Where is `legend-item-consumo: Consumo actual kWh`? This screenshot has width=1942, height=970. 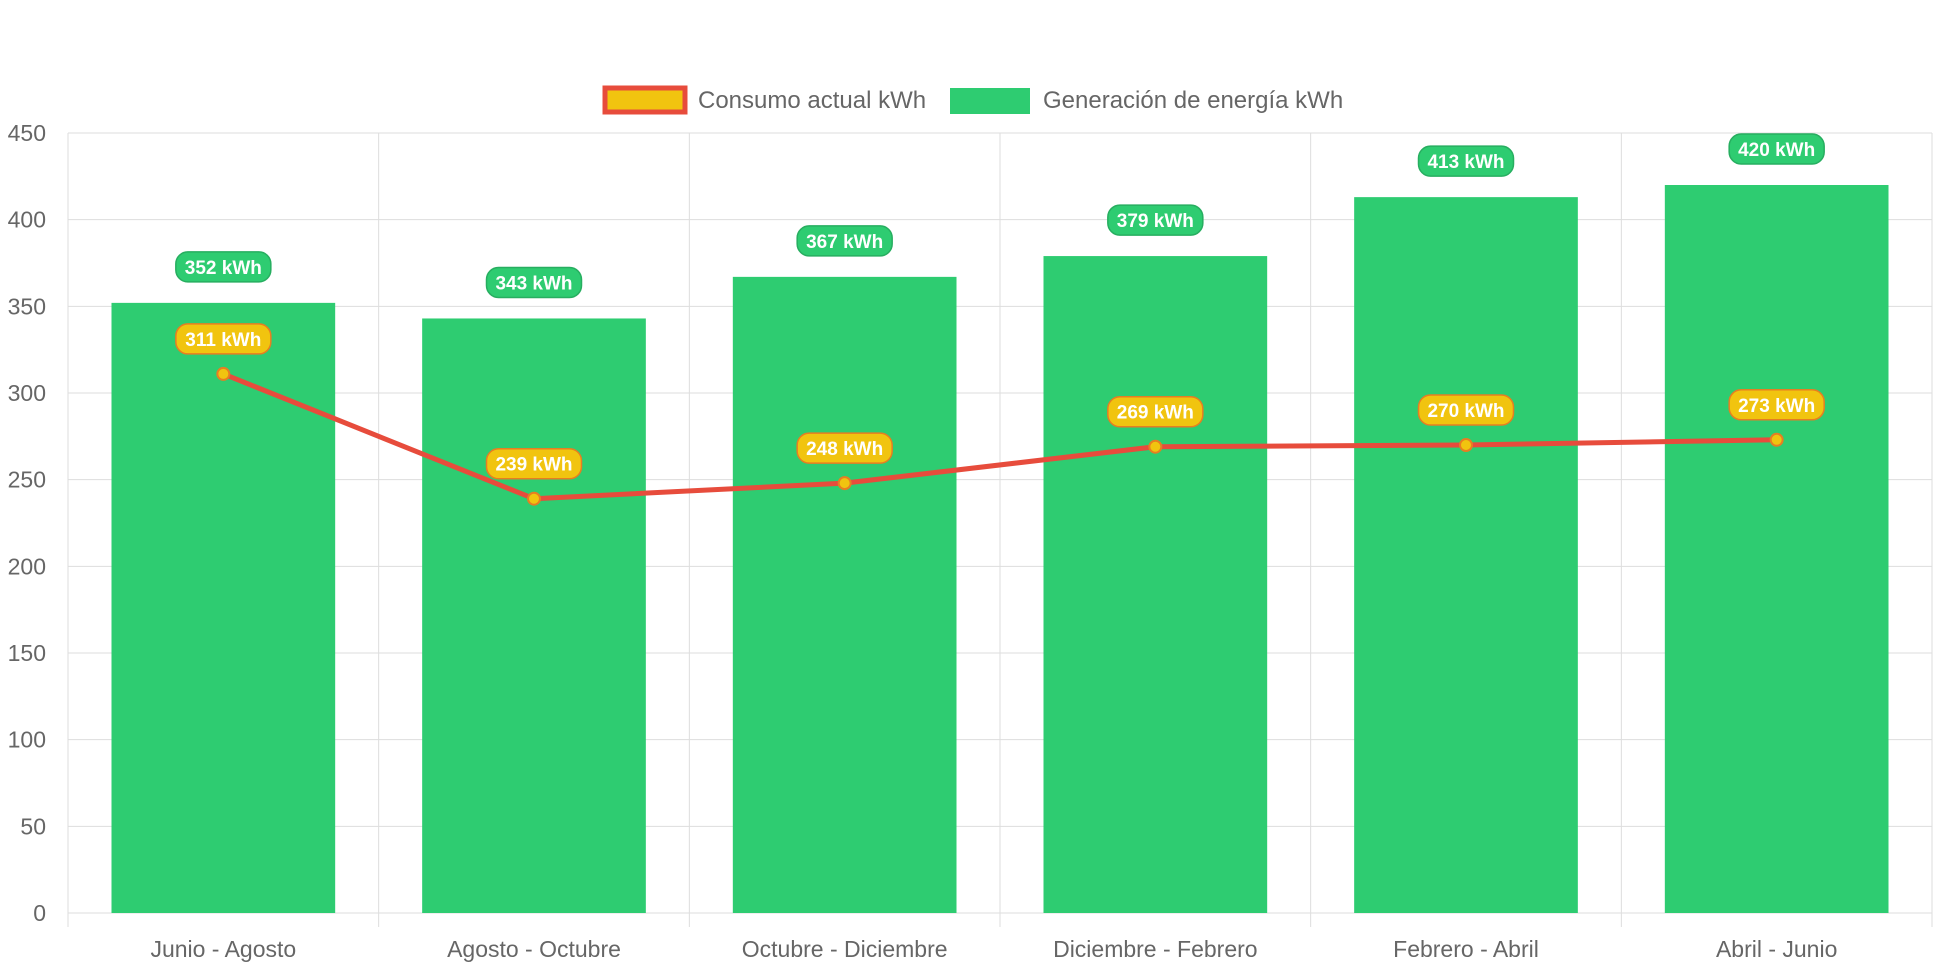 legend-item-consumo: Consumo actual kWh is located at coordinates (764, 100).